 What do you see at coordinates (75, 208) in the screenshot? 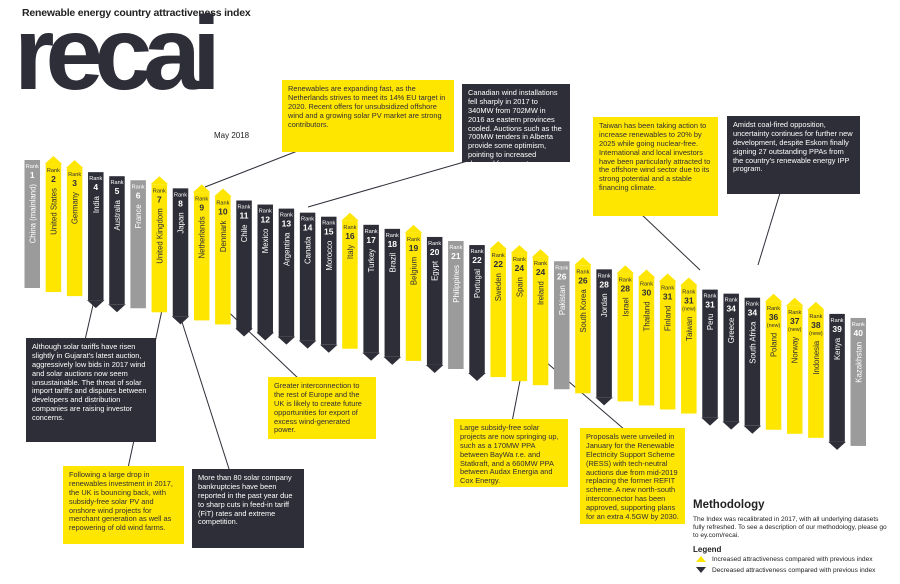
I see `country-label: Germany` at bounding box center [75, 208].